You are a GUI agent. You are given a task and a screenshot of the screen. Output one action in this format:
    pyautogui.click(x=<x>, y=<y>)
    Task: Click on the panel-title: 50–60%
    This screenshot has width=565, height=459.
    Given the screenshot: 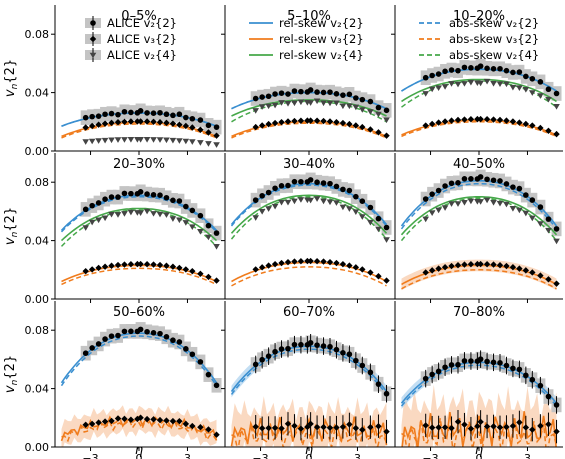 What is the action you would take?
    pyautogui.click(x=139, y=312)
    